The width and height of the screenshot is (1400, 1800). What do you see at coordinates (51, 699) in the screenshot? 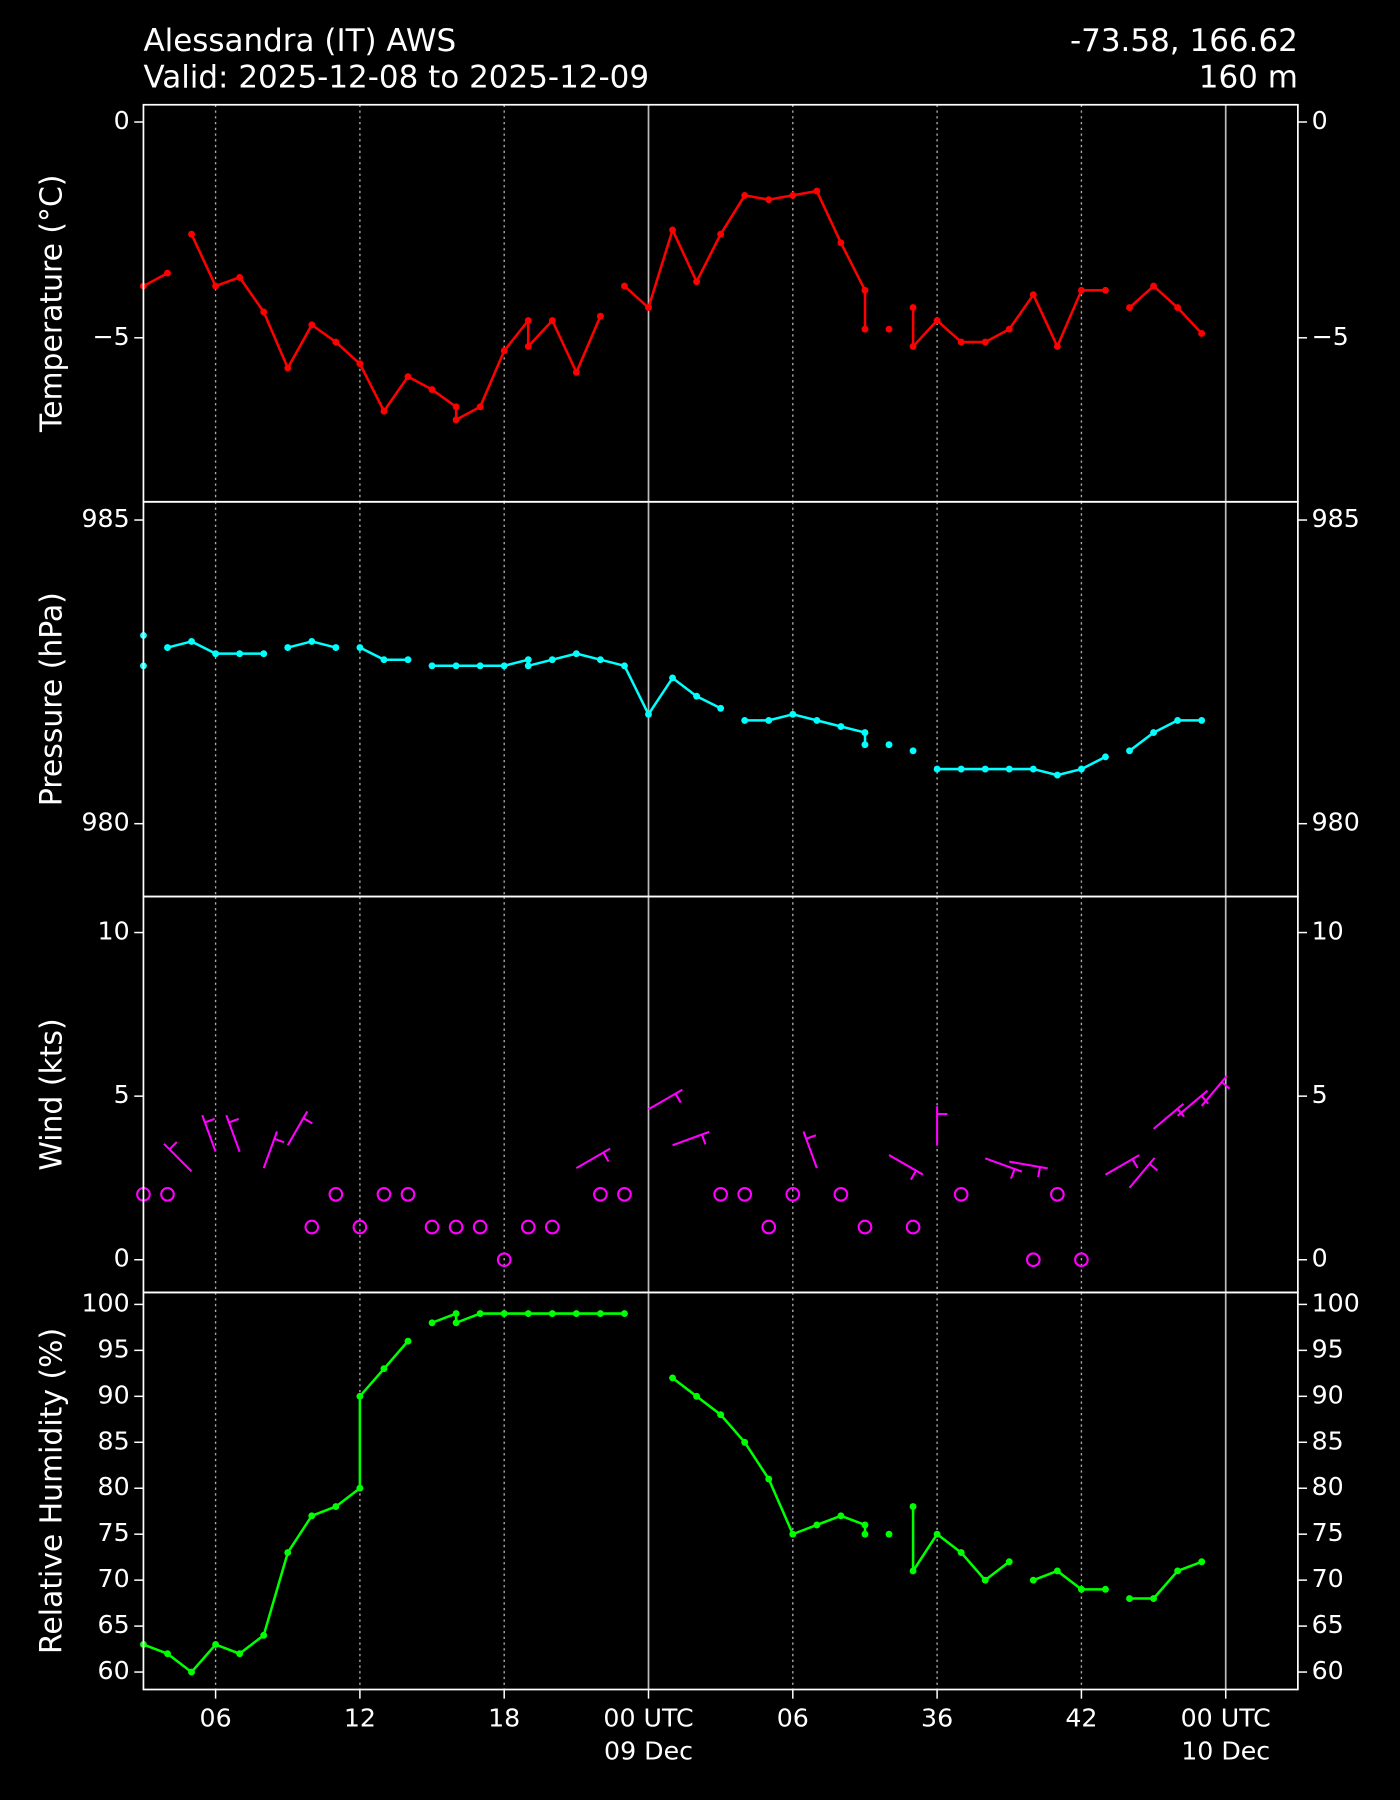
I see `y-axis-label: Pressure (hPa)` at bounding box center [51, 699].